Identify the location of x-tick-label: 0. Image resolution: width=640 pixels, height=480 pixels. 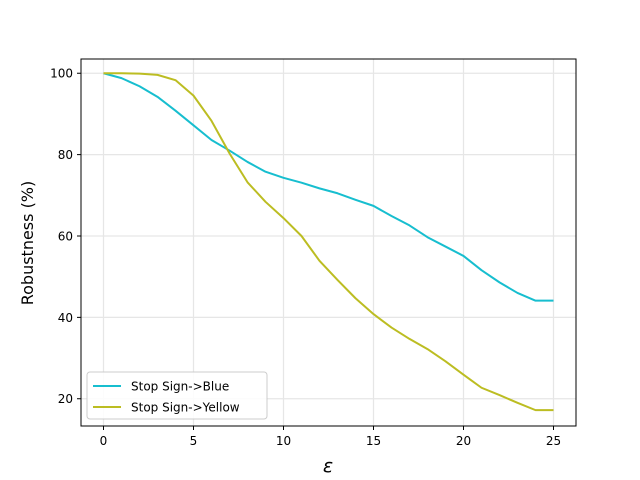
(104, 441).